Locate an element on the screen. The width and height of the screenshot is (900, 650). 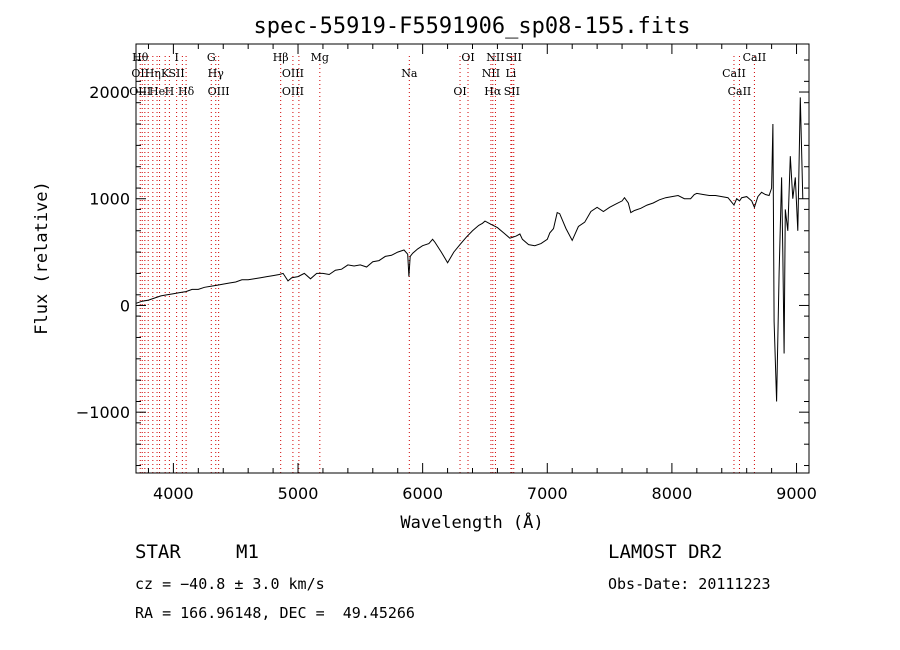
y-tick-label: 0 is located at coordinates (125, 305).